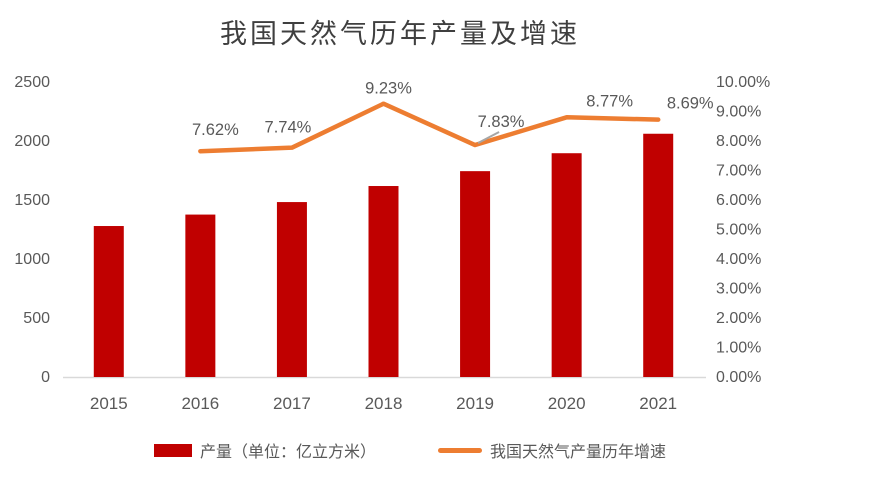  Describe the element at coordinates (475, 274) in the screenshot. I see `bar-2019` at that location.